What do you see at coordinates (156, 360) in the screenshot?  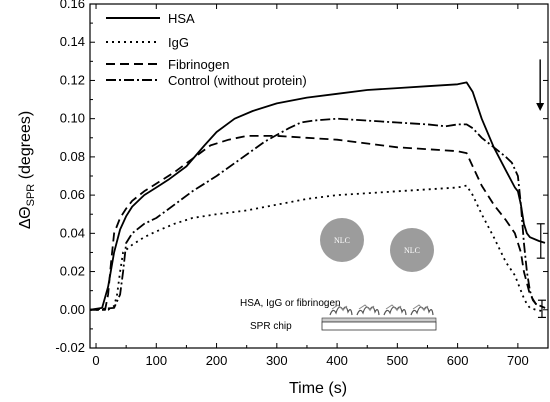 I see `x-tick-label: 100` at bounding box center [156, 360].